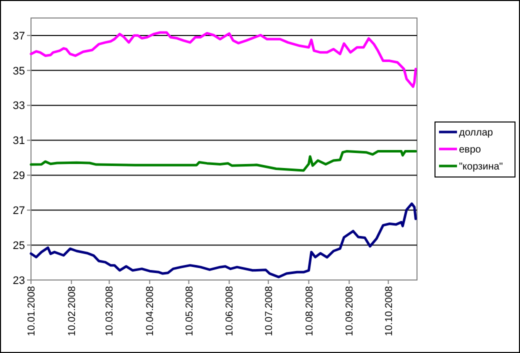 Image resolution: width=520 pixels, height=353 pixels. What do you see at coordinates (350, 311) in the screenshot?
I see `x-tick-label: 10.09.2008` at bounding box center [350, 311].